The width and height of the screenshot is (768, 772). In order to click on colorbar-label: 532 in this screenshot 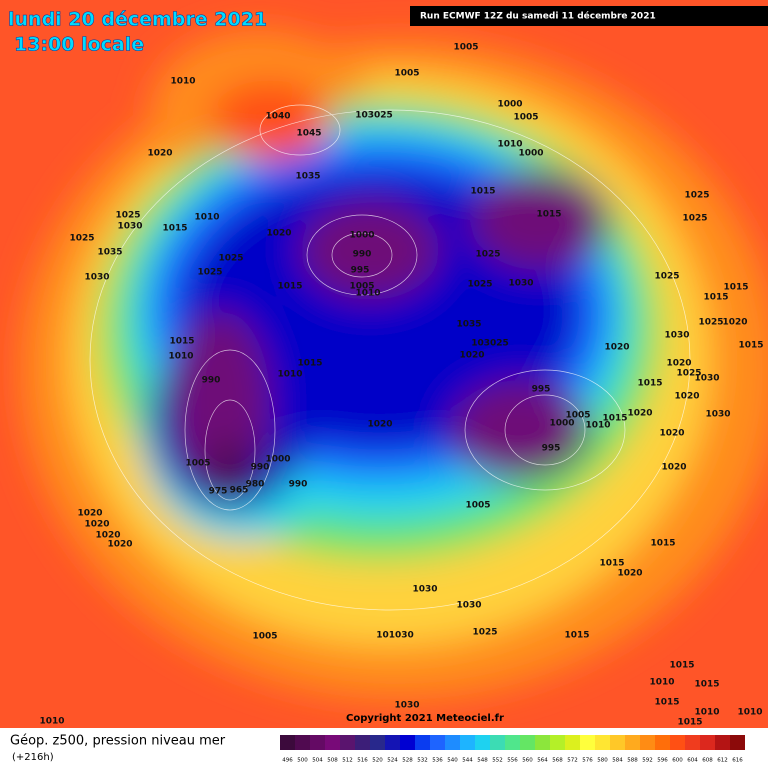, I will do `click(422, 761)`.